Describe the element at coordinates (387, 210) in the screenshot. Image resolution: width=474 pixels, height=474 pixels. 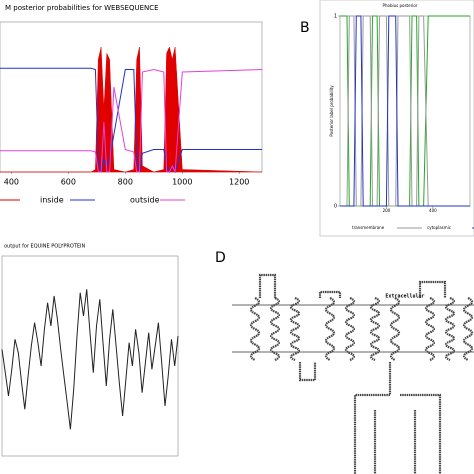
I see `x-tick-label: 200` at that location.